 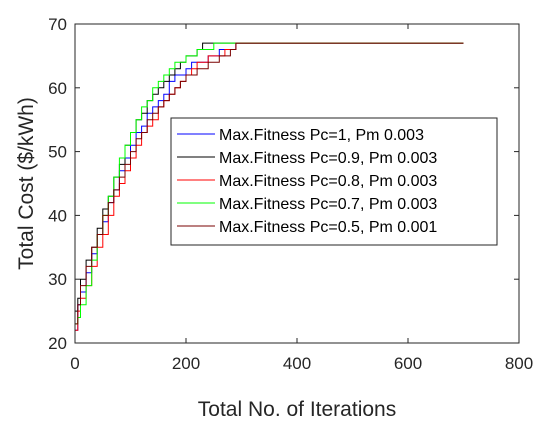 I want to click on legend-entry-label: Max.Fitness Pc=1, Pm 0.003, so click(x=321, y=135).